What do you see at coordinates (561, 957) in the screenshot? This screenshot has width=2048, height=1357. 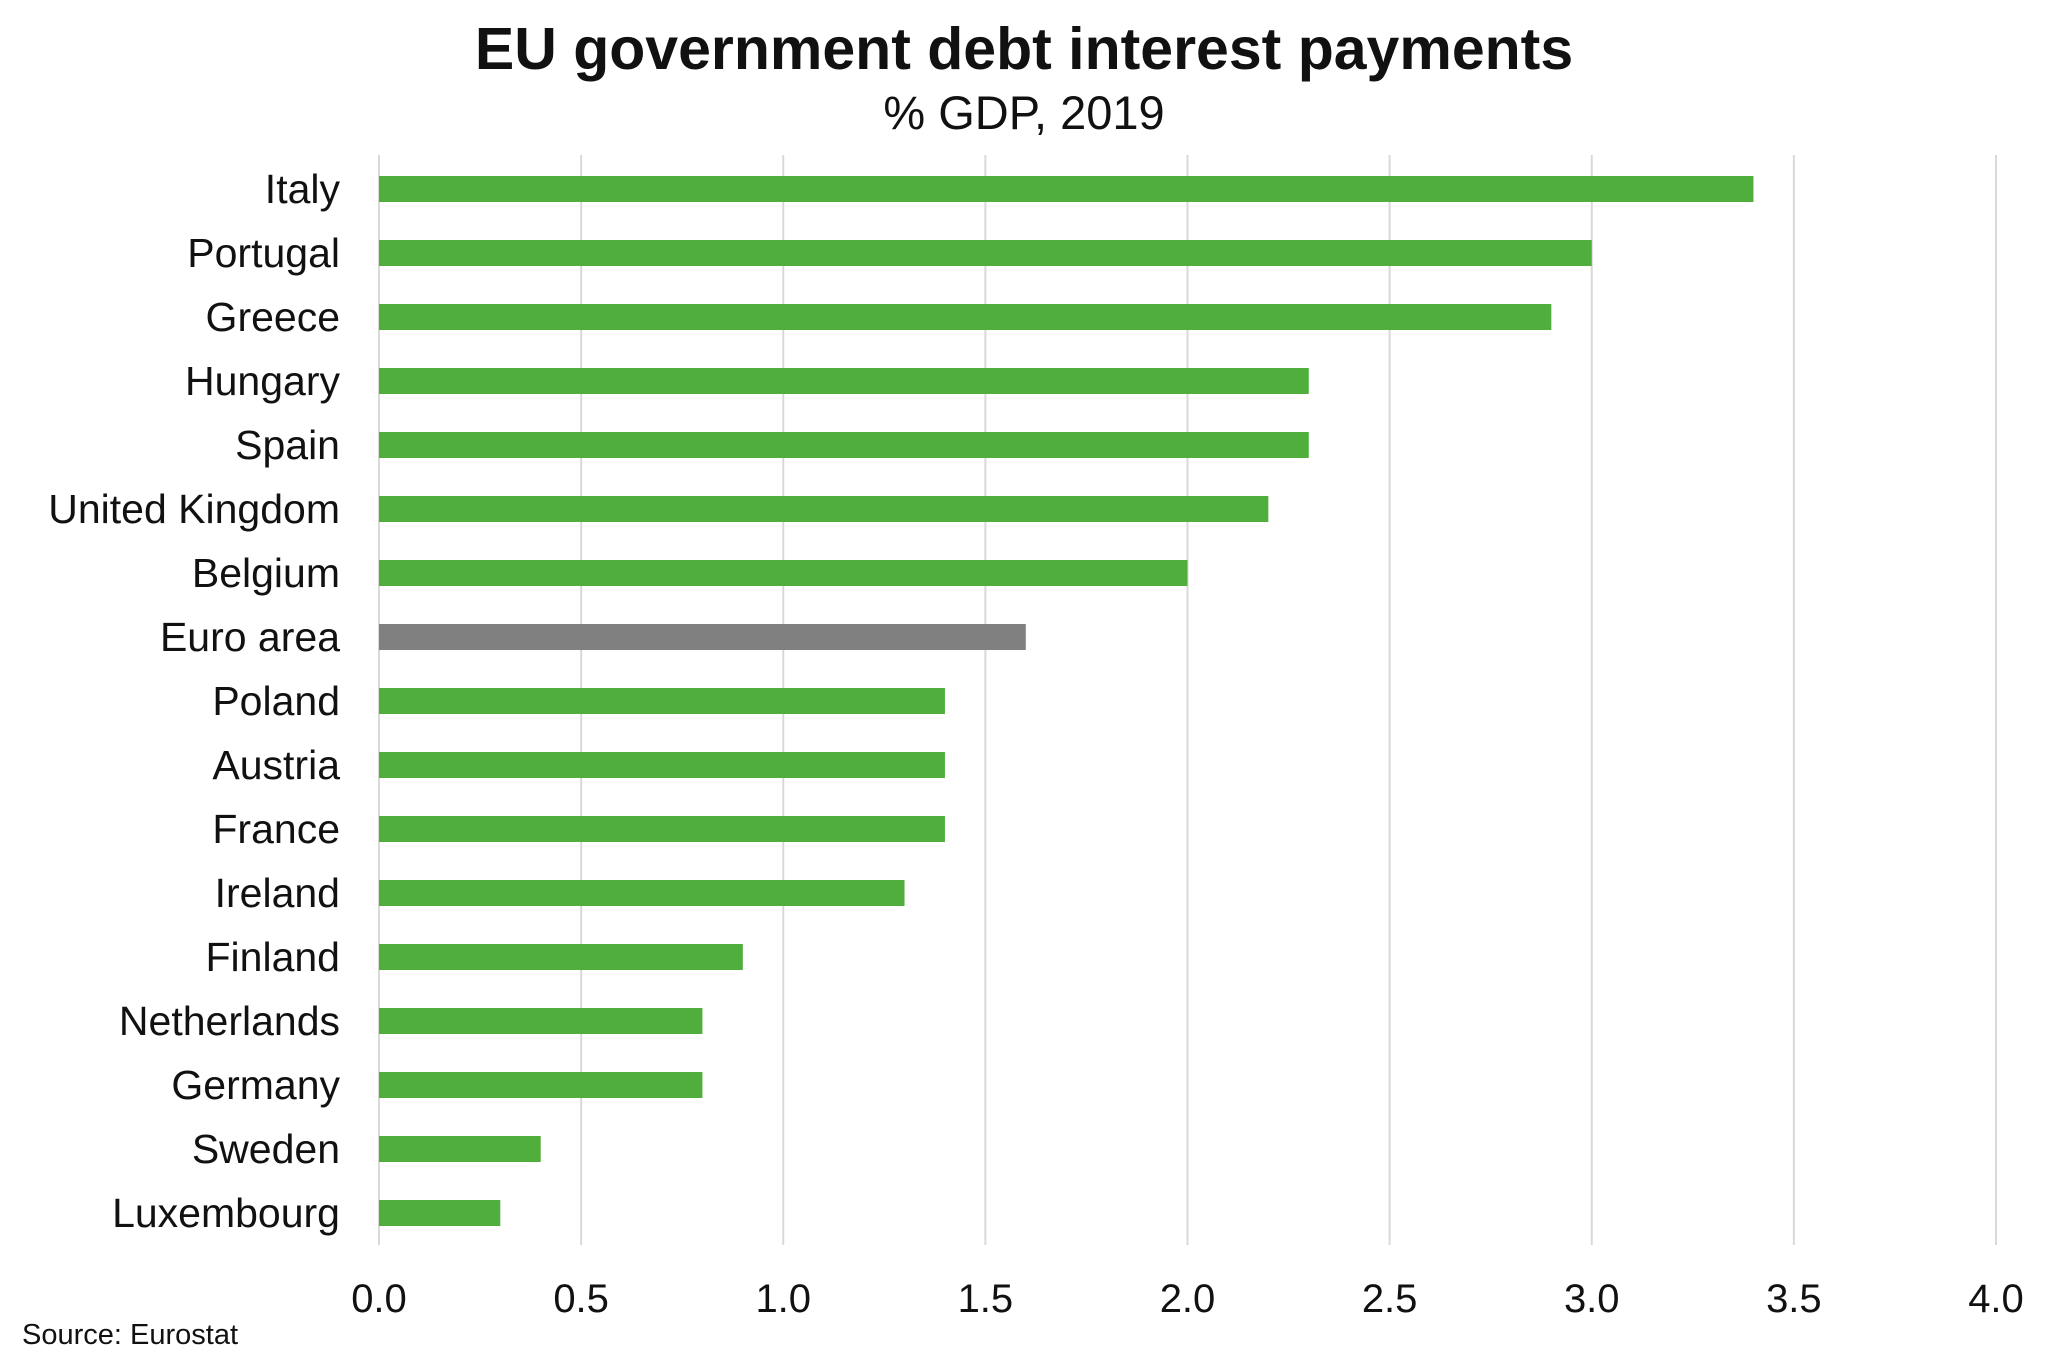 I see `bar-finland` at bounding box center [561, 957].